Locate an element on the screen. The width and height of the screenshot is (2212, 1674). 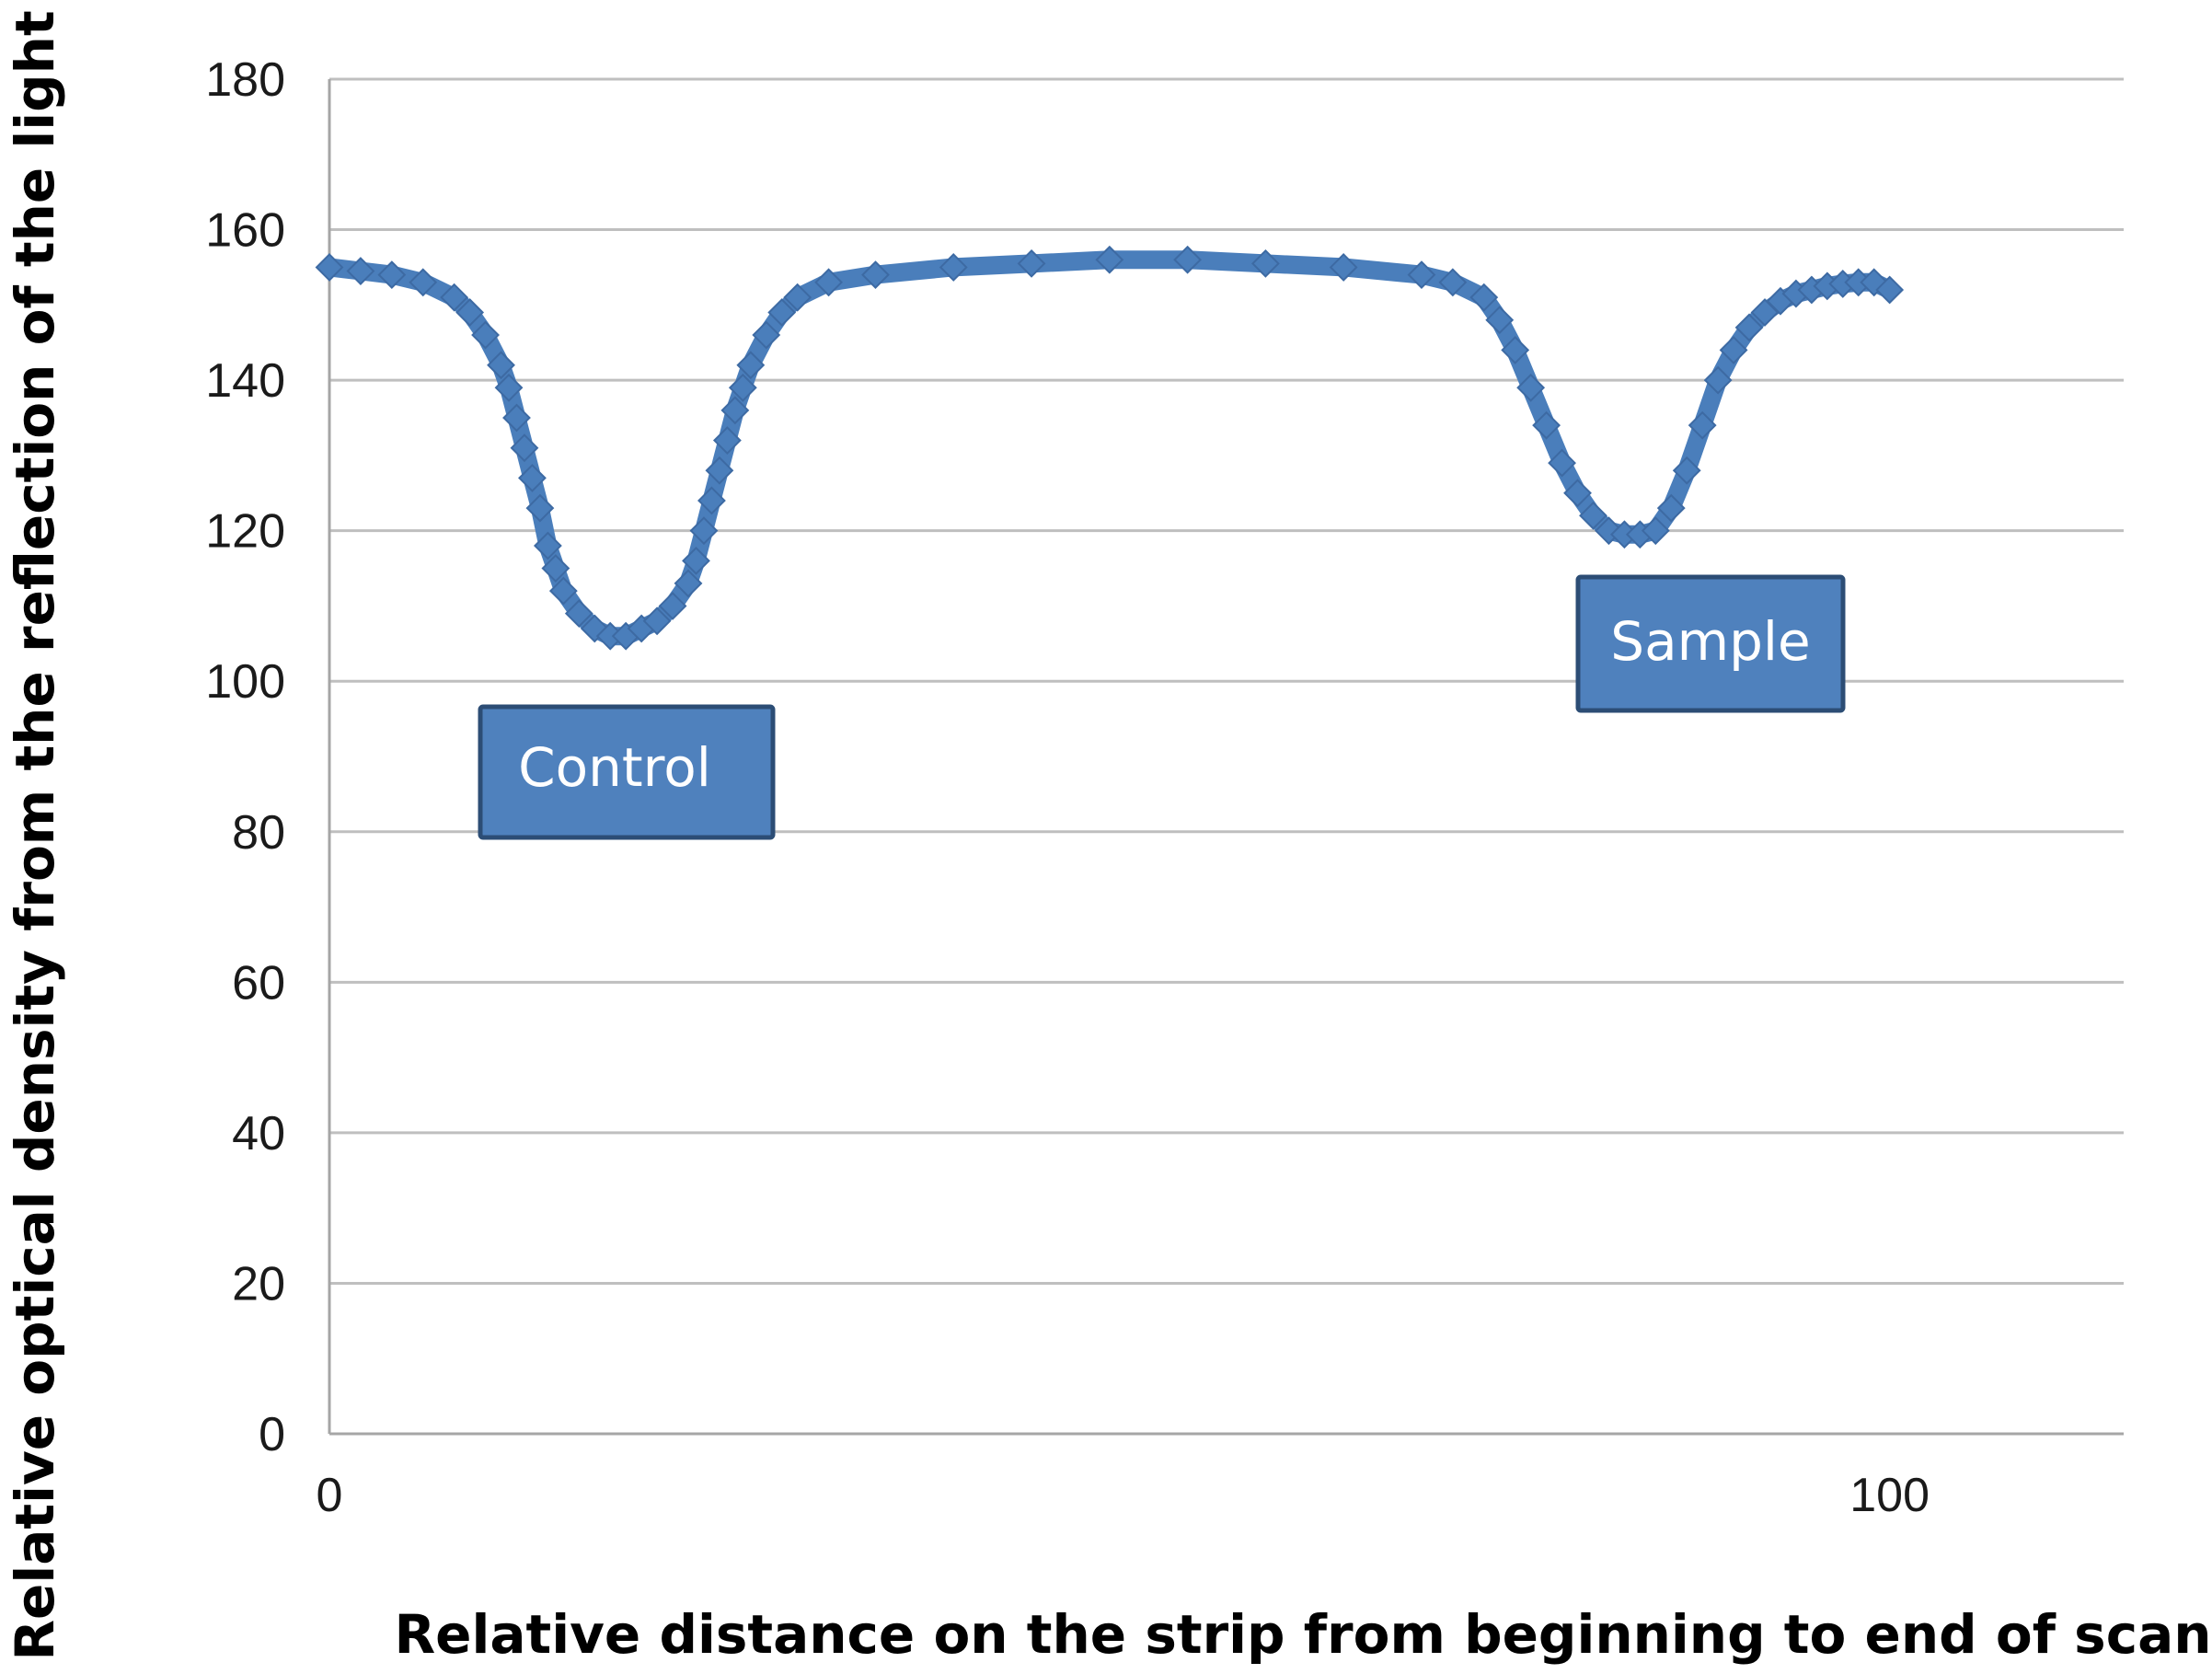
y-tick-label: 40 is located at coordinates (258, 1133).